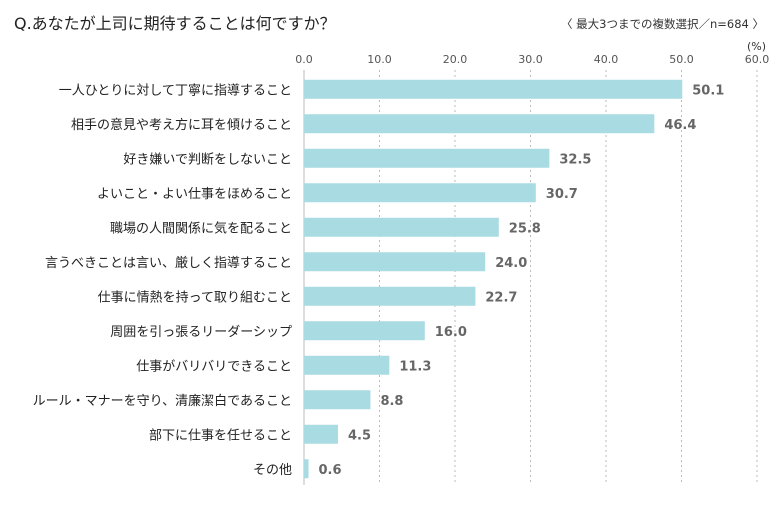 The image size is (780, 514). Describe the element at coordinates (214, 366) in the screenshot. I see `category-label: 仕事がバリバリできること` at that location.